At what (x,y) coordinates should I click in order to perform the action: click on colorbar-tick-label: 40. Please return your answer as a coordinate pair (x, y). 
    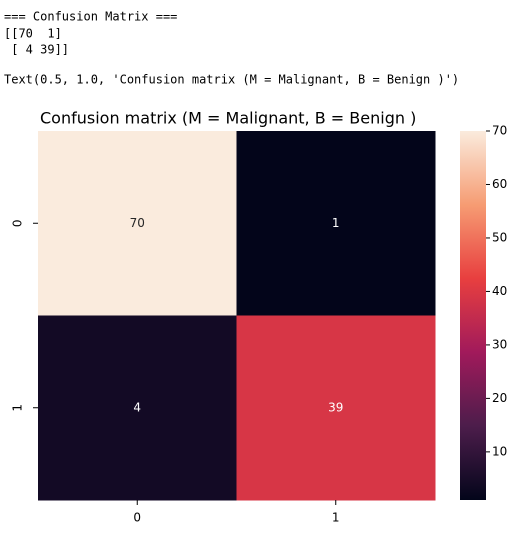
    Looking at the image, I should click on (499, 291).